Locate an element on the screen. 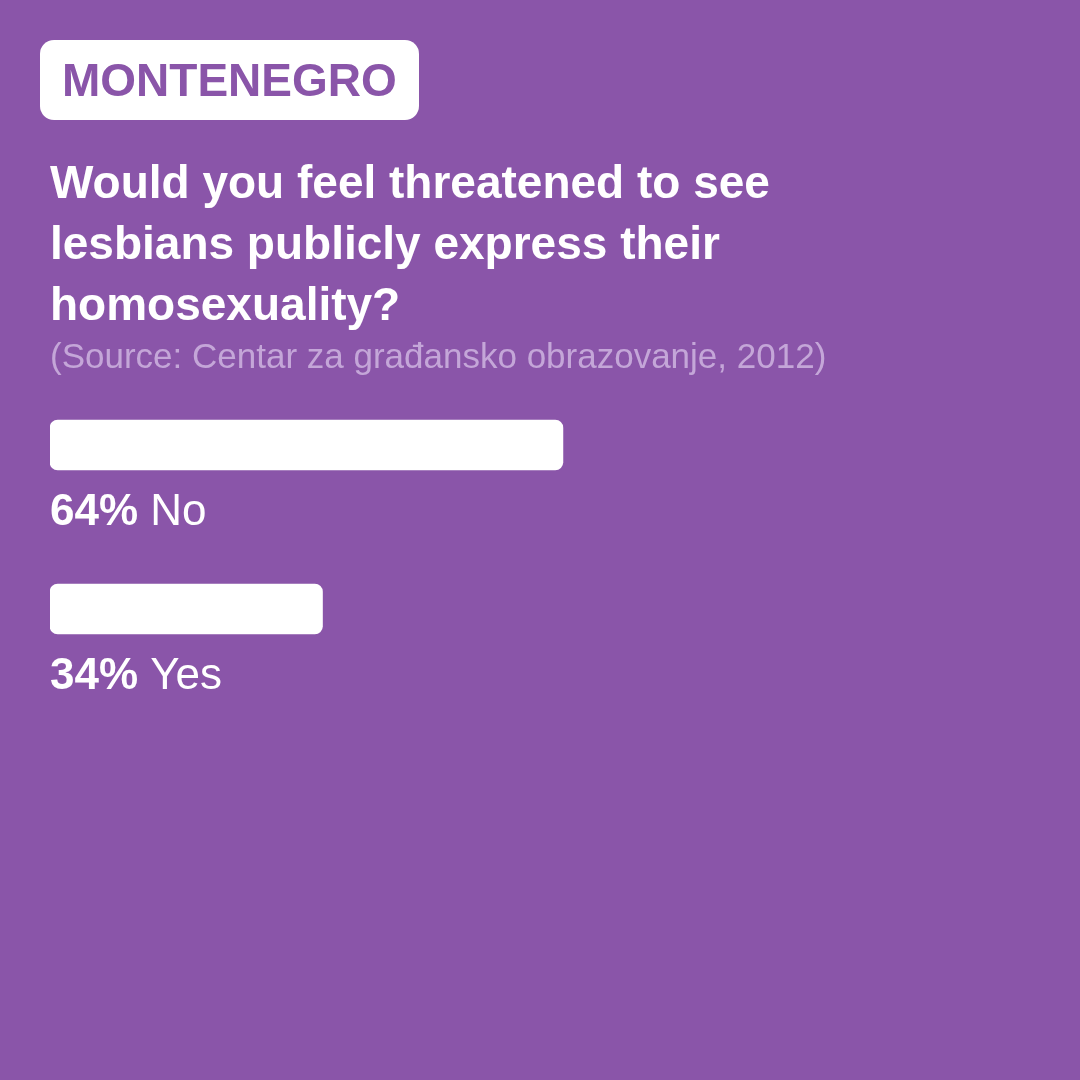 The width and height of the screenshot is (1080, 1080). text: (Source: Centar za građansko obrazovanje, 2012) is located at coordinates (438, 356).